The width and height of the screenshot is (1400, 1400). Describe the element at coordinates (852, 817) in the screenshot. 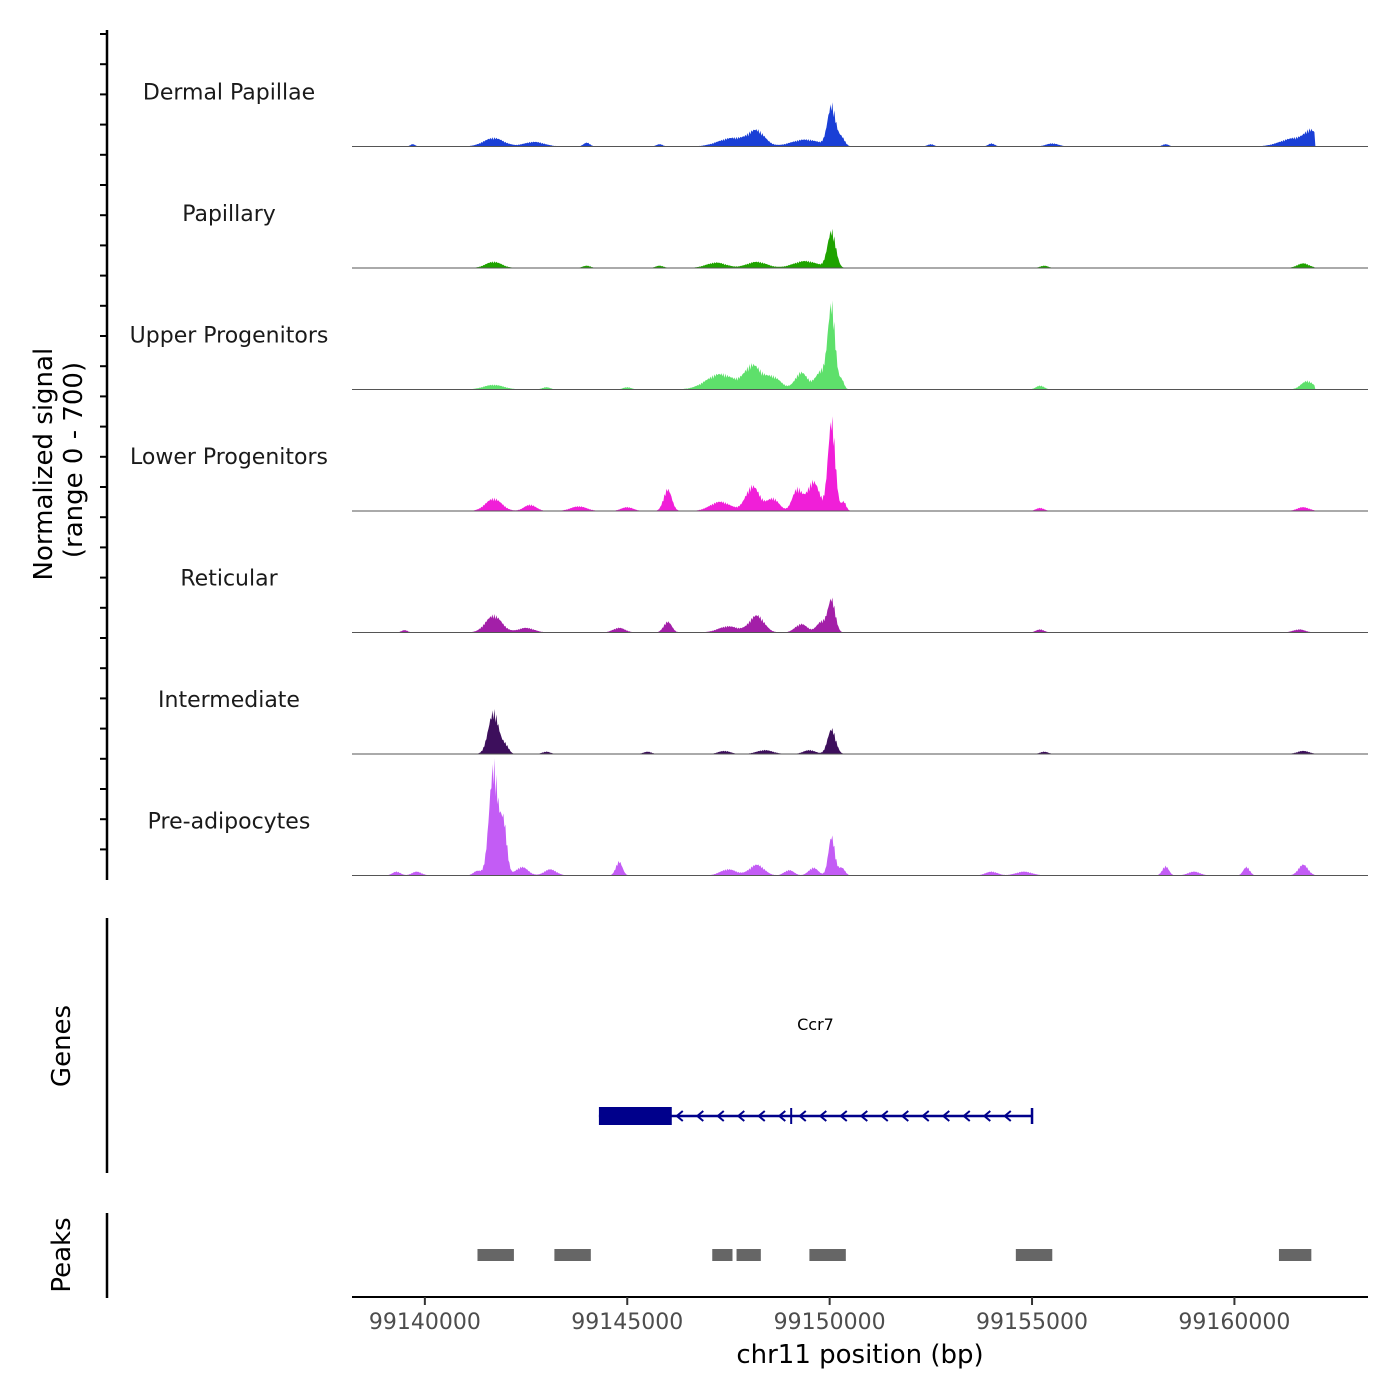

I see `signal-area-pre-adipocytes` at that location.